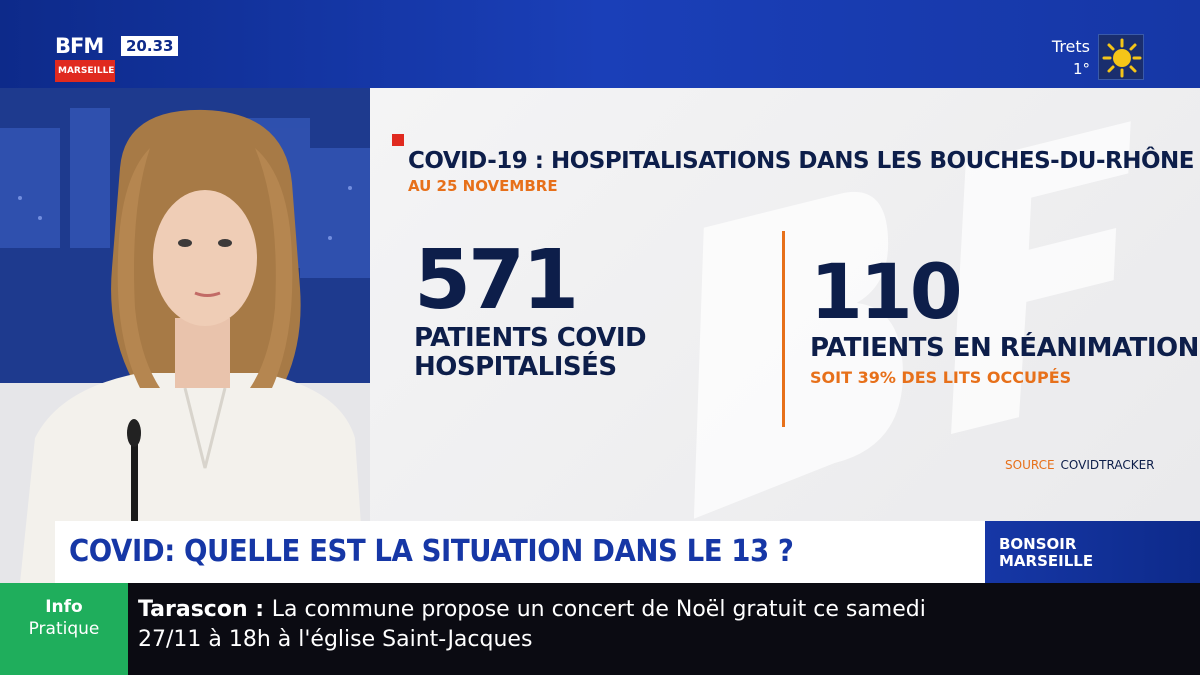 The width and height of the screenshot is (1200, 675). I want to click on ticker-category-line-2: Pratique, so click(64, 629).